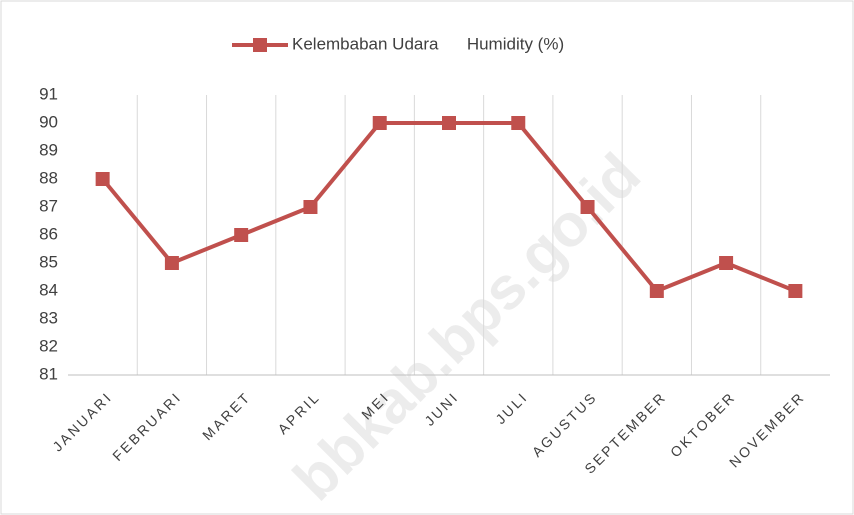 This screenshot has height=515, width=854. Describe the element at coordinates (48, 373) in the screenshot. I see `y-tick-label: 81` at that location.